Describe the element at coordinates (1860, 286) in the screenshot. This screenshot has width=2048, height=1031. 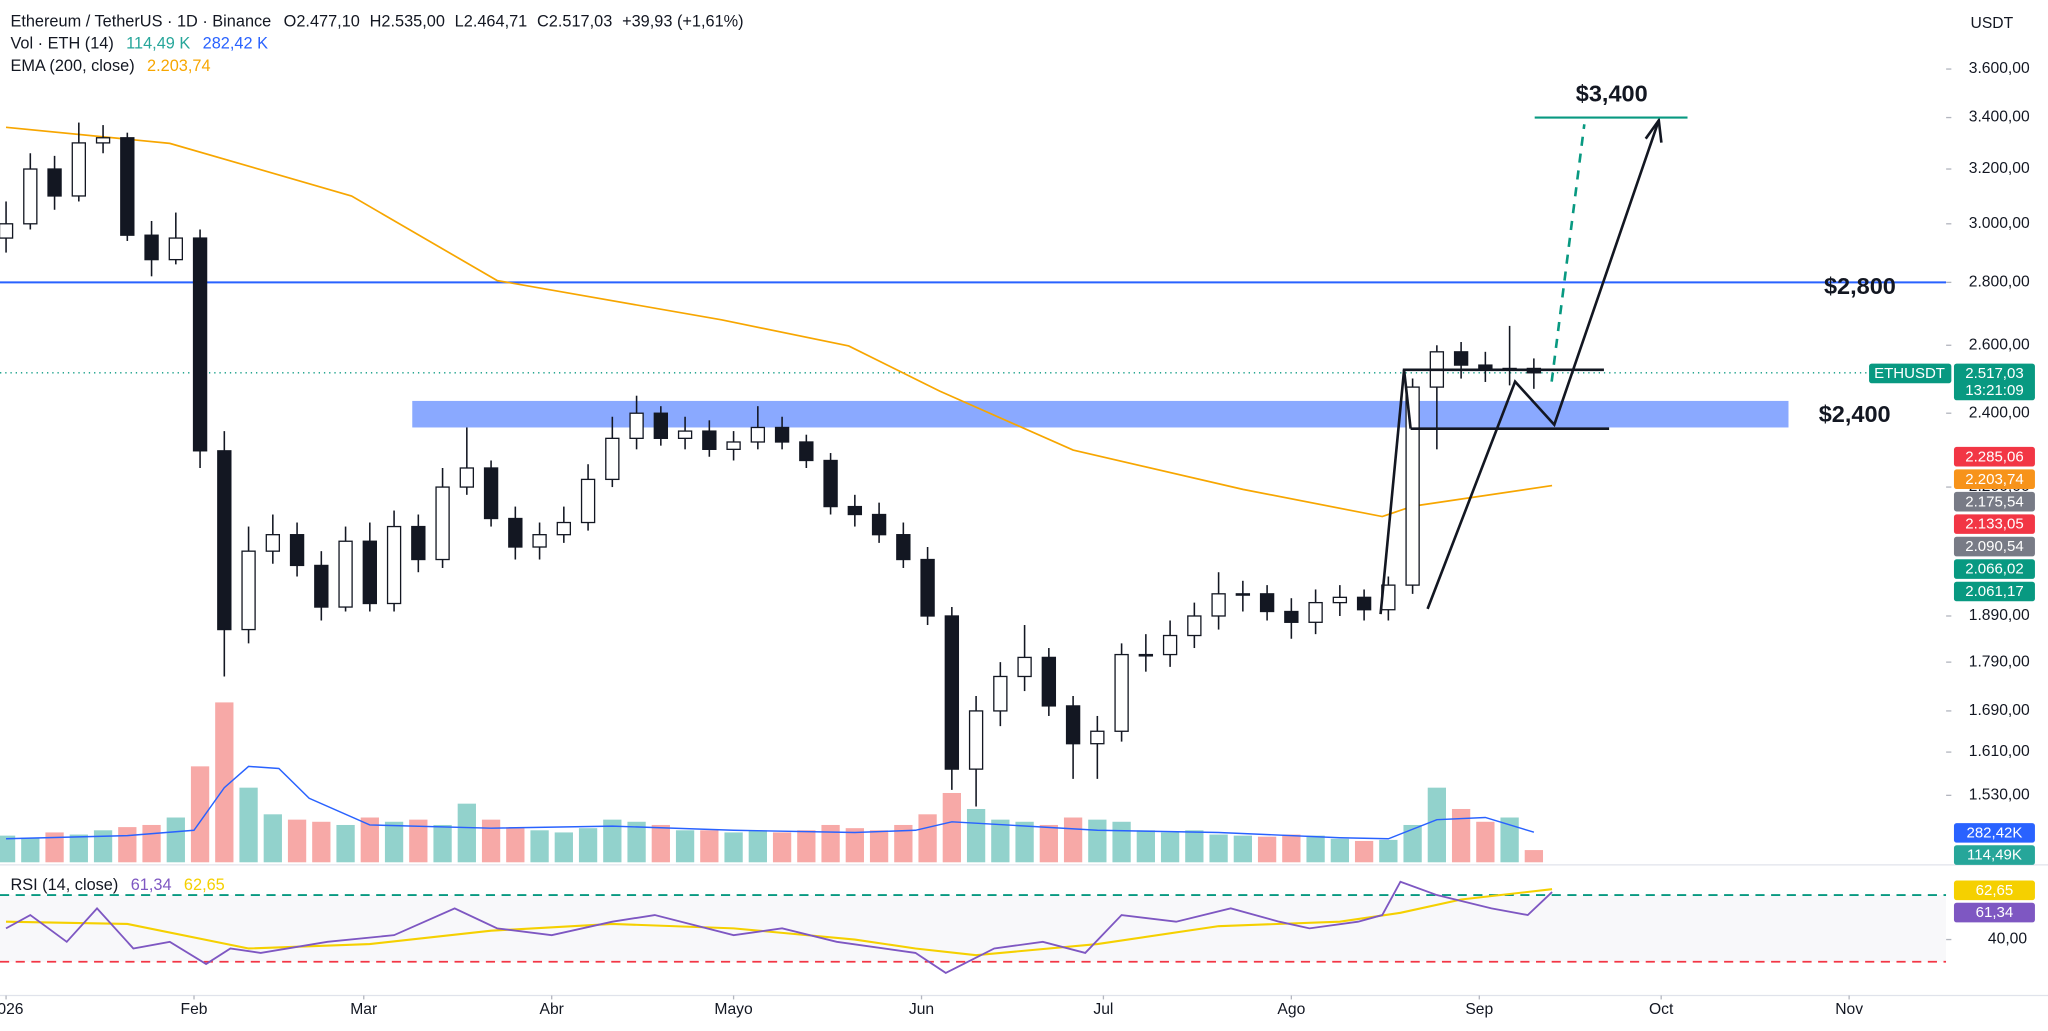
I see `level-label: $2,800` at that location.